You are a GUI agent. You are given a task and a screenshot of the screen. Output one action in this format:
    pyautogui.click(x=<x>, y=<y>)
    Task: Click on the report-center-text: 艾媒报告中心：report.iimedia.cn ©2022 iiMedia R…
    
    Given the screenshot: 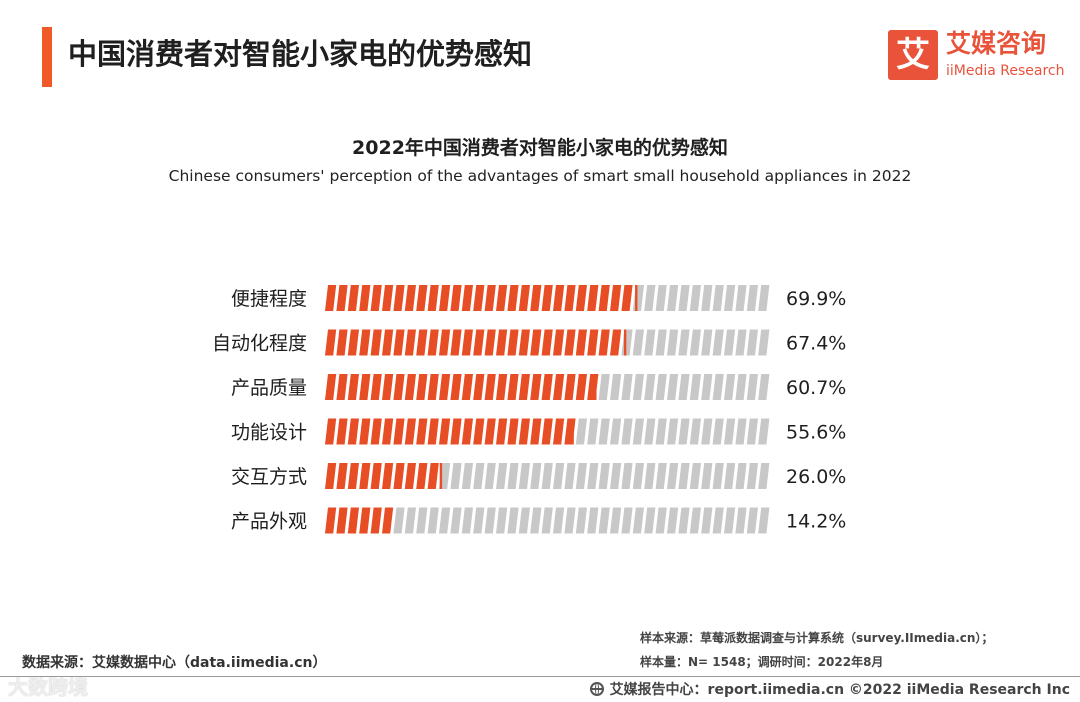 What is the action you would take?
    pyautogui.click(x=839, y=690)
    